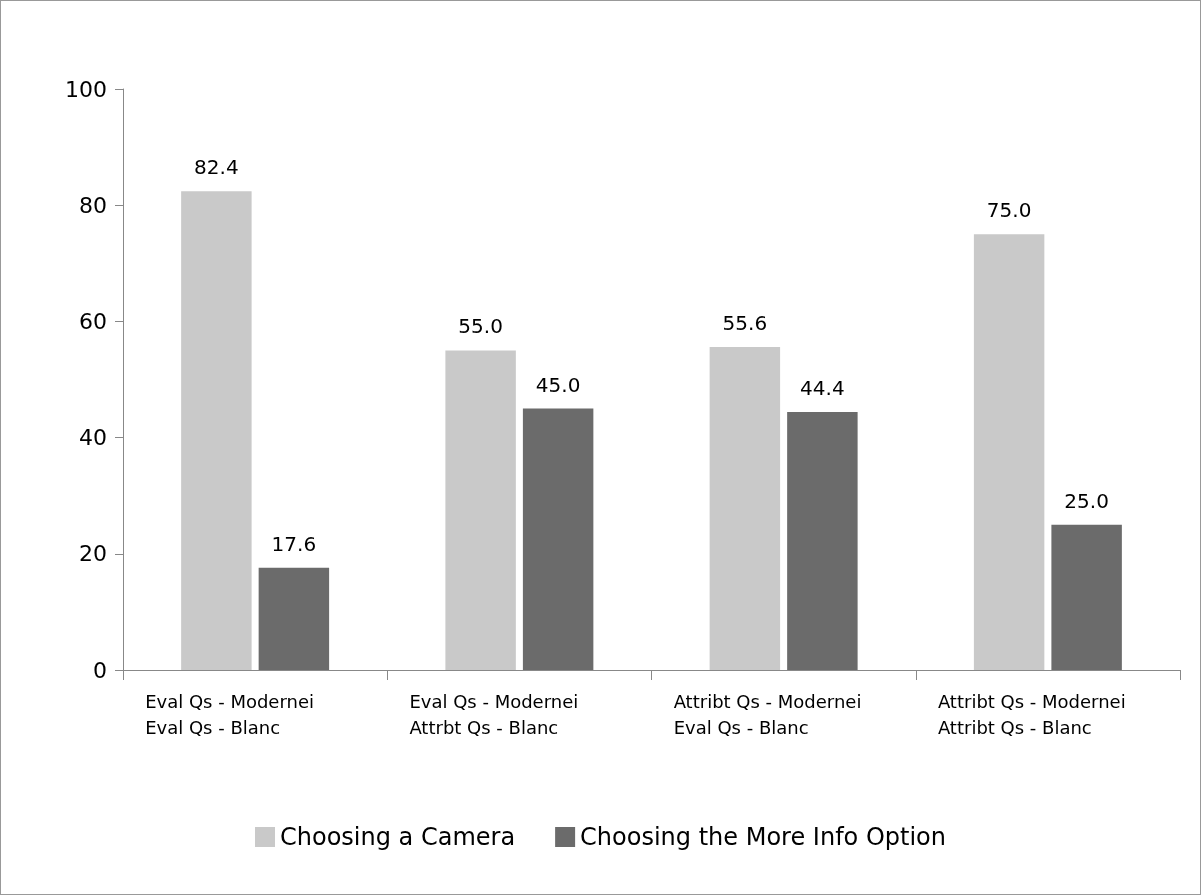 This screenshot has height=895, width=1201. I want to click on text: 55.6, so click(745, 322).